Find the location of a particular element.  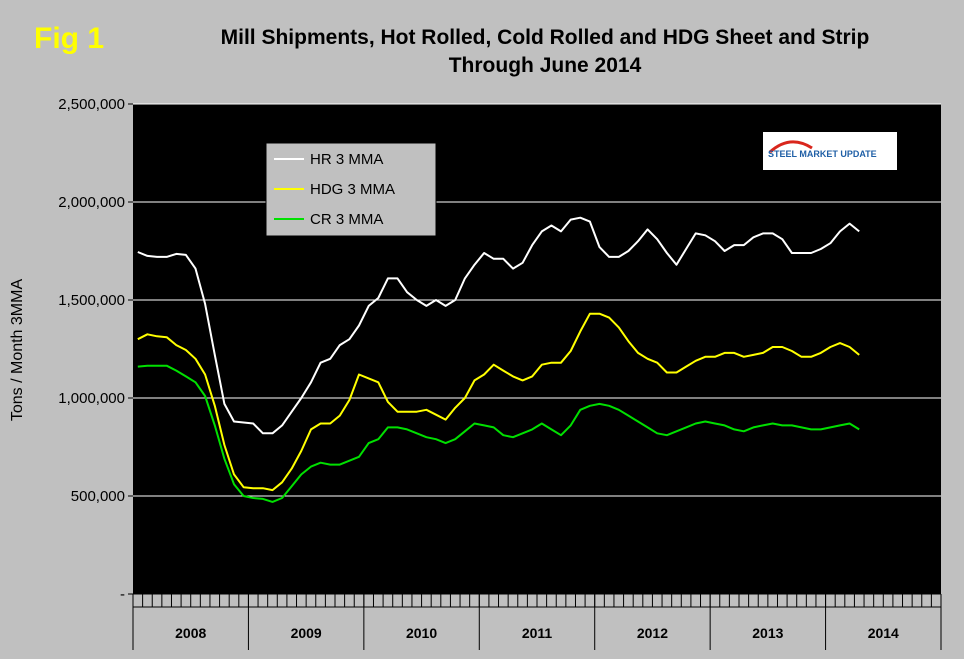

x-year-label: 2008 is located at coordinates (190, 633).